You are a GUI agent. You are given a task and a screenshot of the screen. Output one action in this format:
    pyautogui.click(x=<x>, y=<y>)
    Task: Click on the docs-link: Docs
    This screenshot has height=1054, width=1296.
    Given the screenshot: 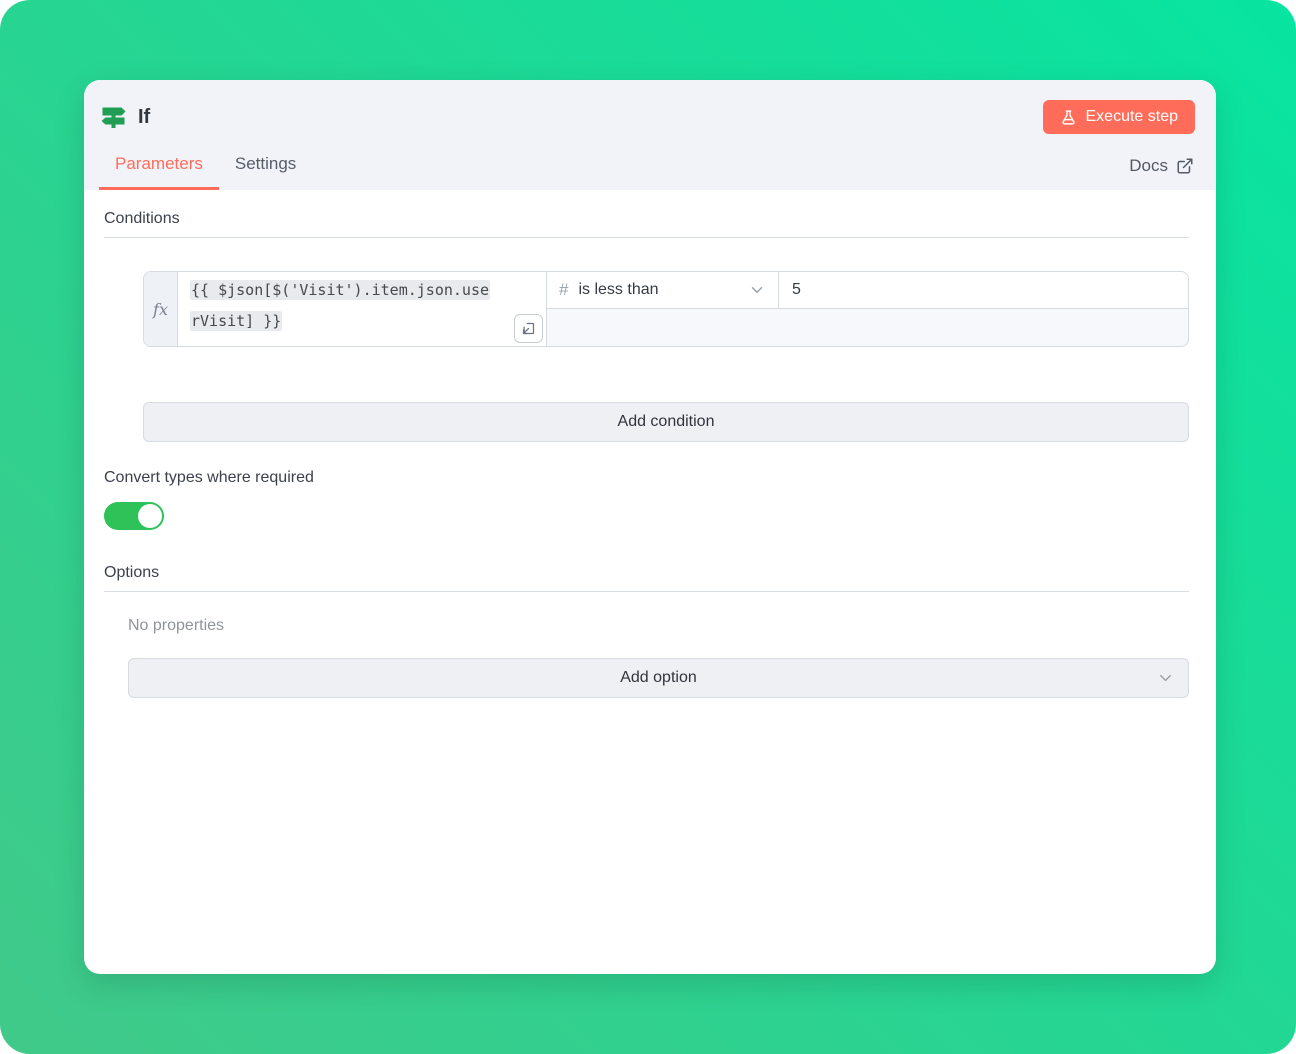 What is the action you would take?
    pyautogui.click(x=1161, y=173)
    